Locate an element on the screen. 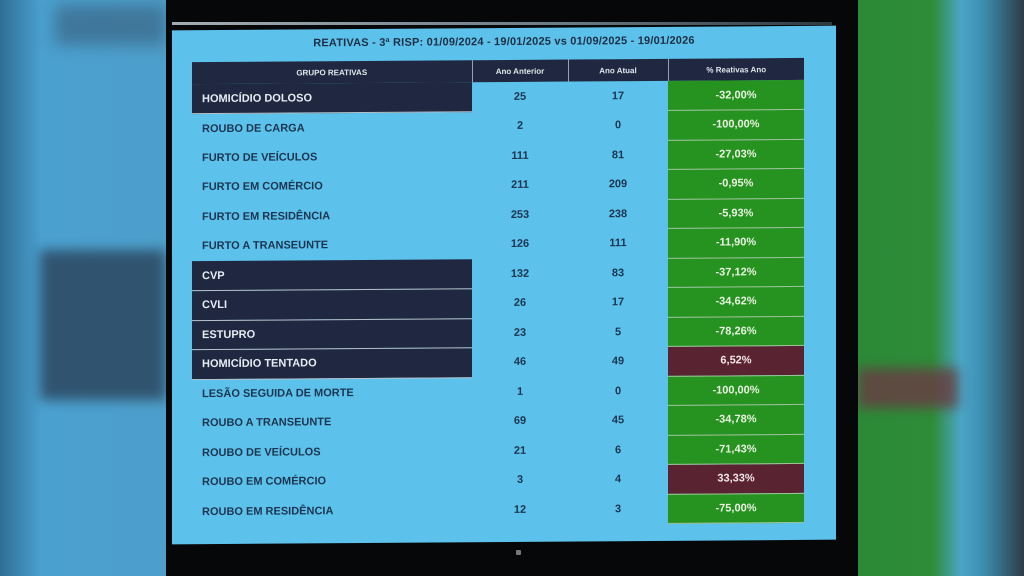 The width and height of the screenshot is (1024, 576). header-current-year: Ano Atual is located at coordinates (618, 70).